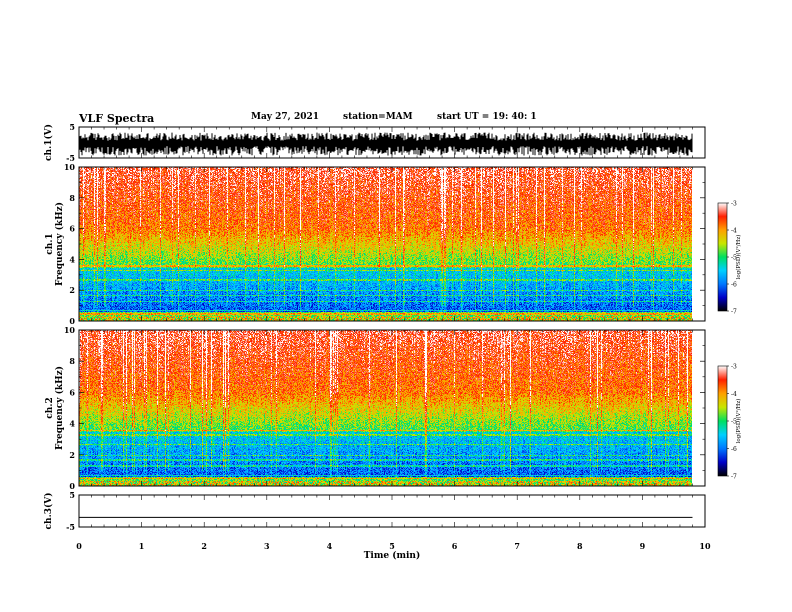  I want to click on ch2-ylabel-frequency: Frequency (kHz), so click(59, 408).